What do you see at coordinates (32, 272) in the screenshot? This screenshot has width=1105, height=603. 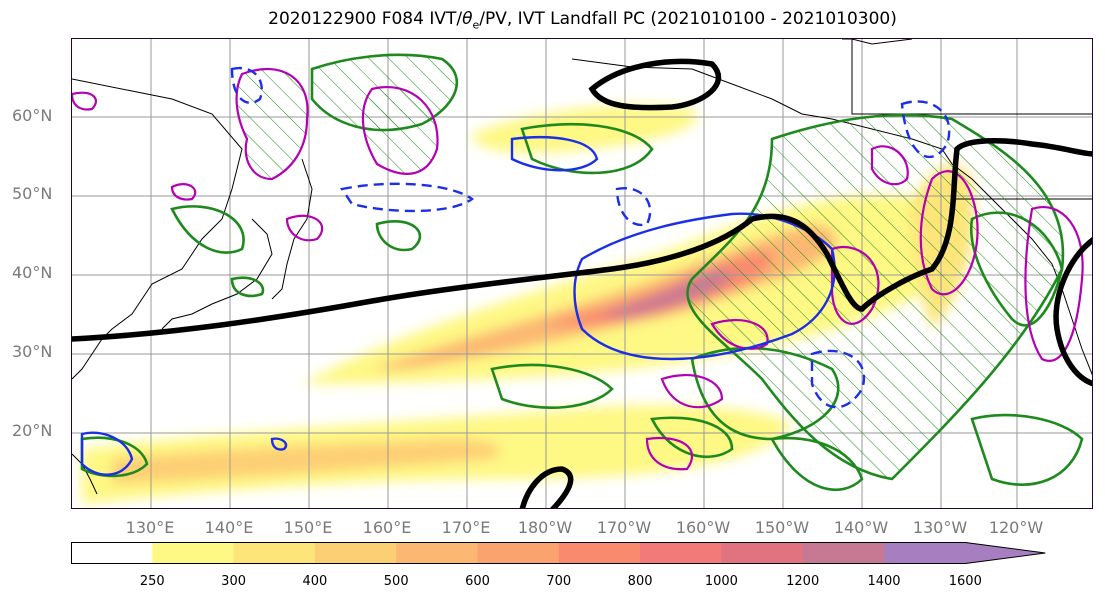 I see `lat-label-40n: 40°N` at bounding box center [32, 272].